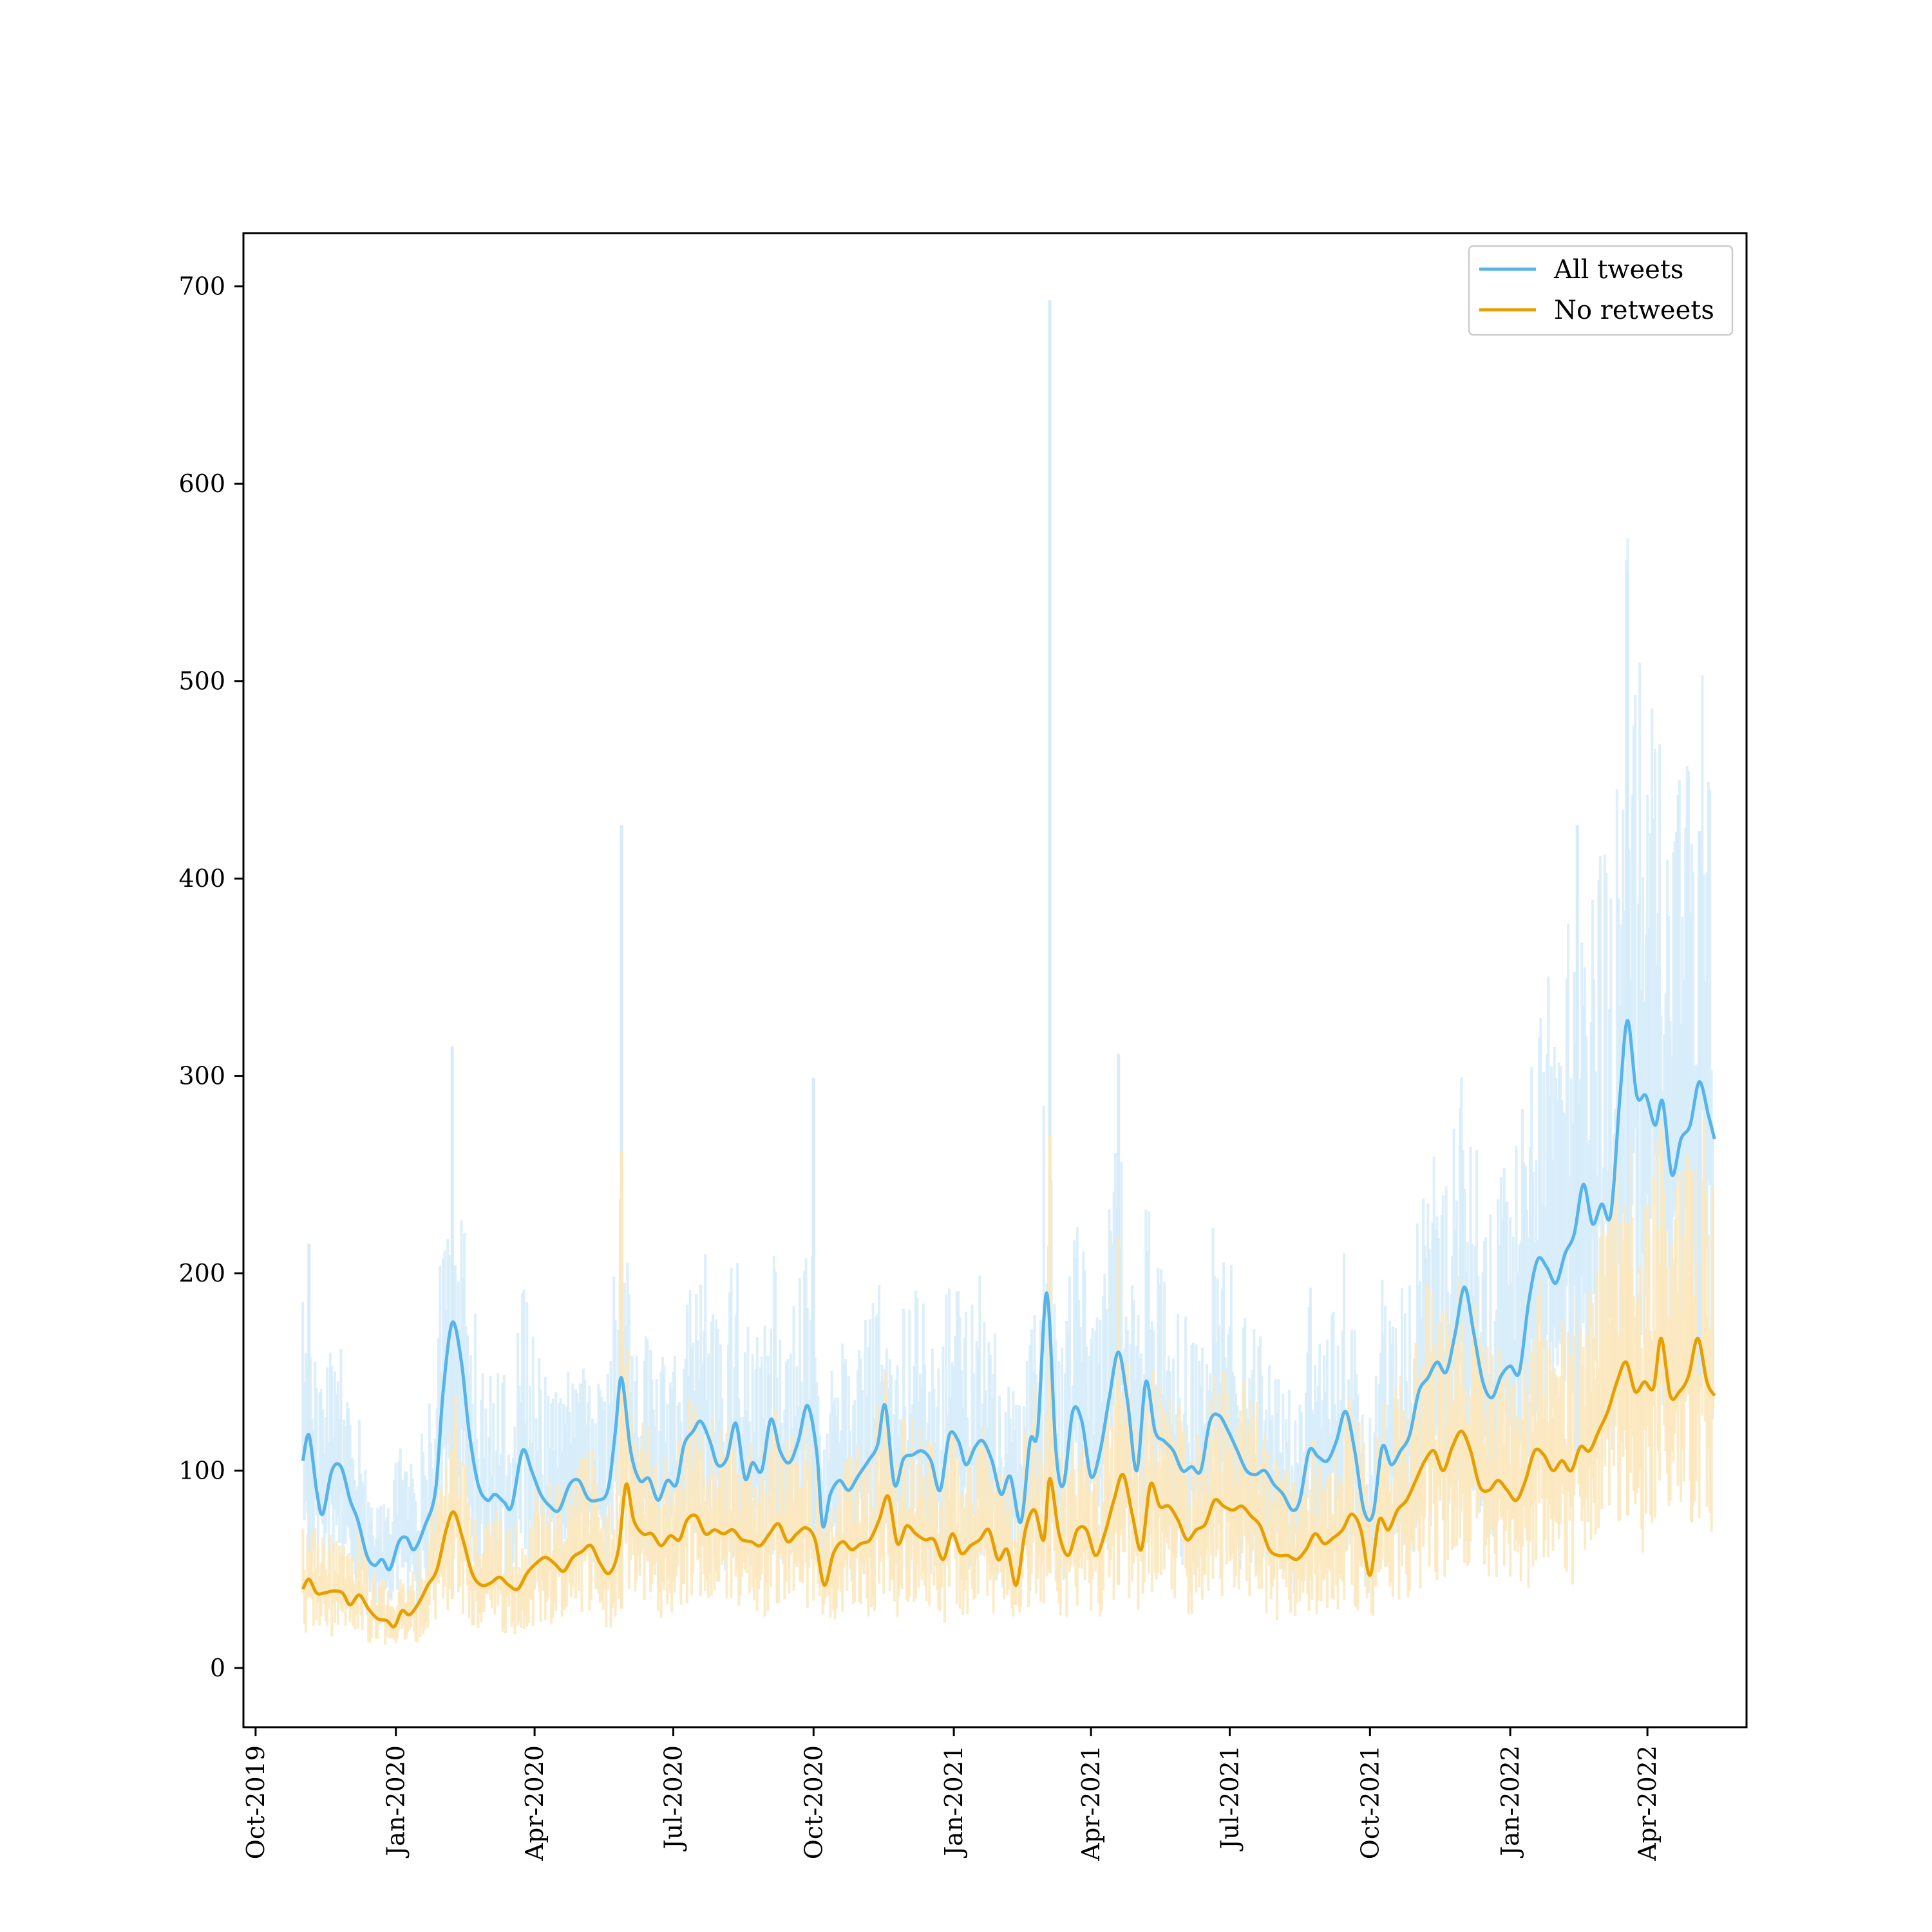 The height and width of the screenshot is (1932, 1932). What do you see at coordinates (201, 1076) in the screenshot?
I see `y-tick-label: 300` at bounding box center [201, 1076].